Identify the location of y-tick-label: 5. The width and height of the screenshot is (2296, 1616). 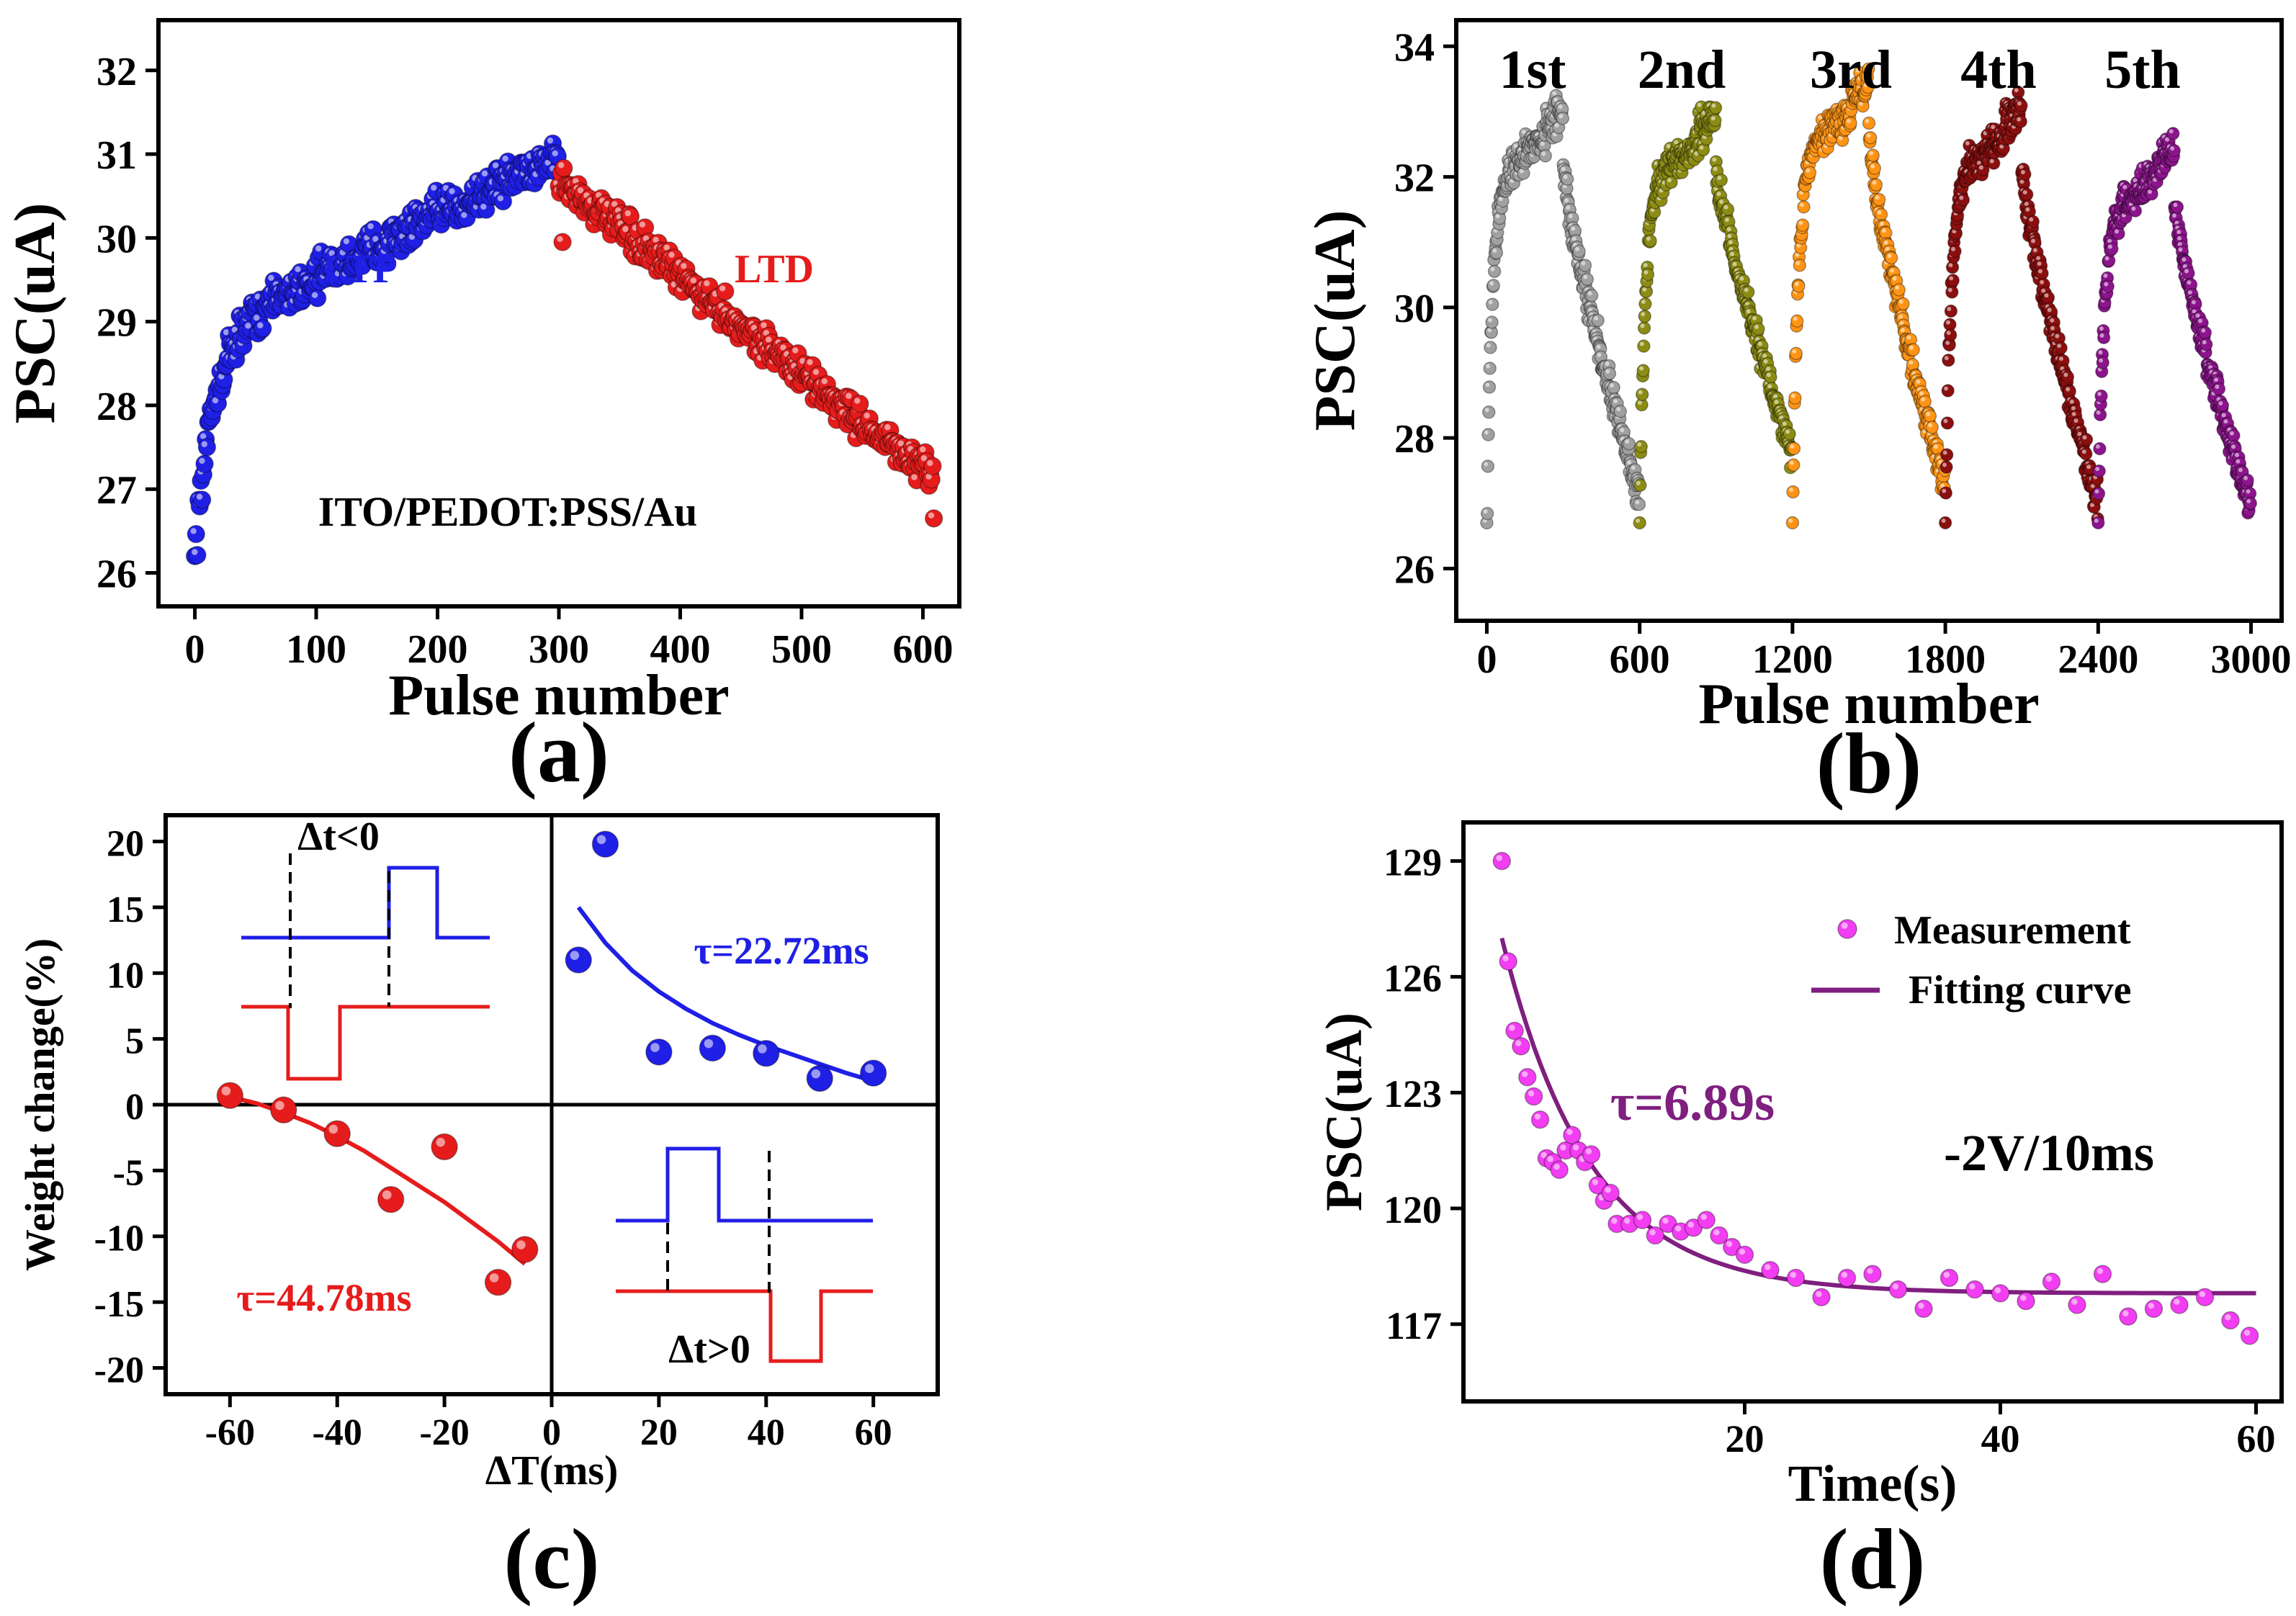
(134, 1041).